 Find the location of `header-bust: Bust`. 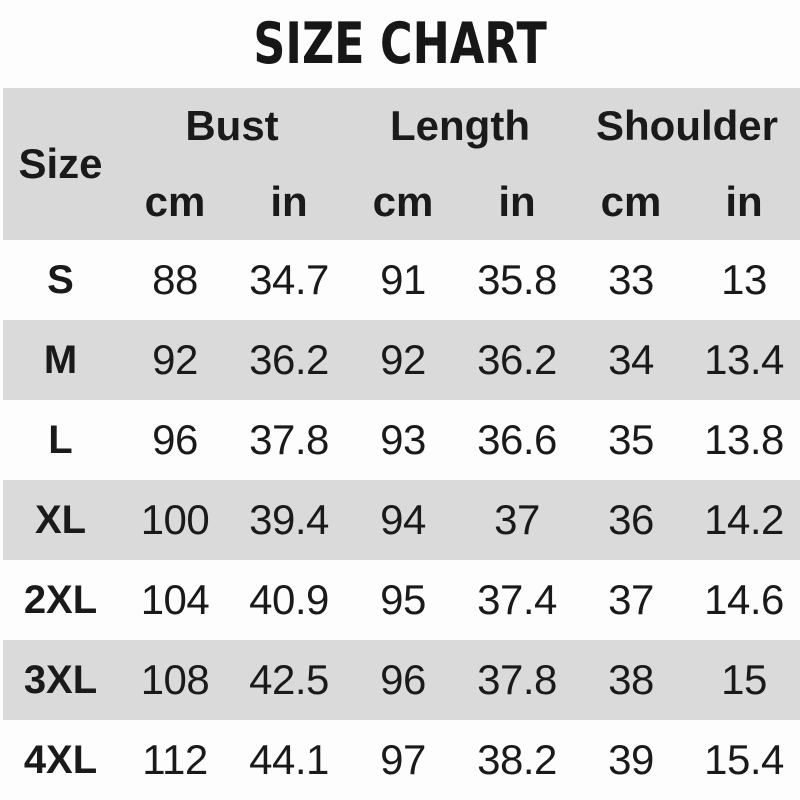

header-bust: Bust is located at coordinates (232, 126).